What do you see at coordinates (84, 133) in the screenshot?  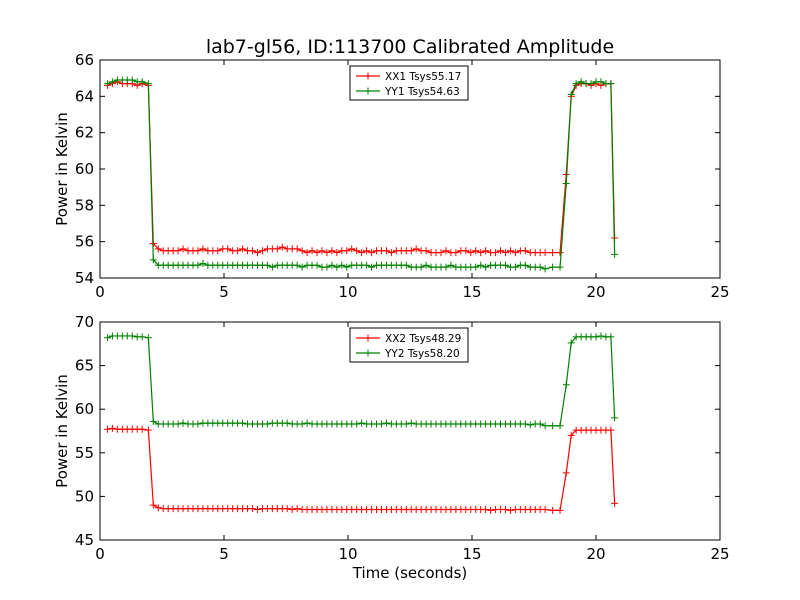 I see `y-tick-label: 62` at bounding box center [84, 133].